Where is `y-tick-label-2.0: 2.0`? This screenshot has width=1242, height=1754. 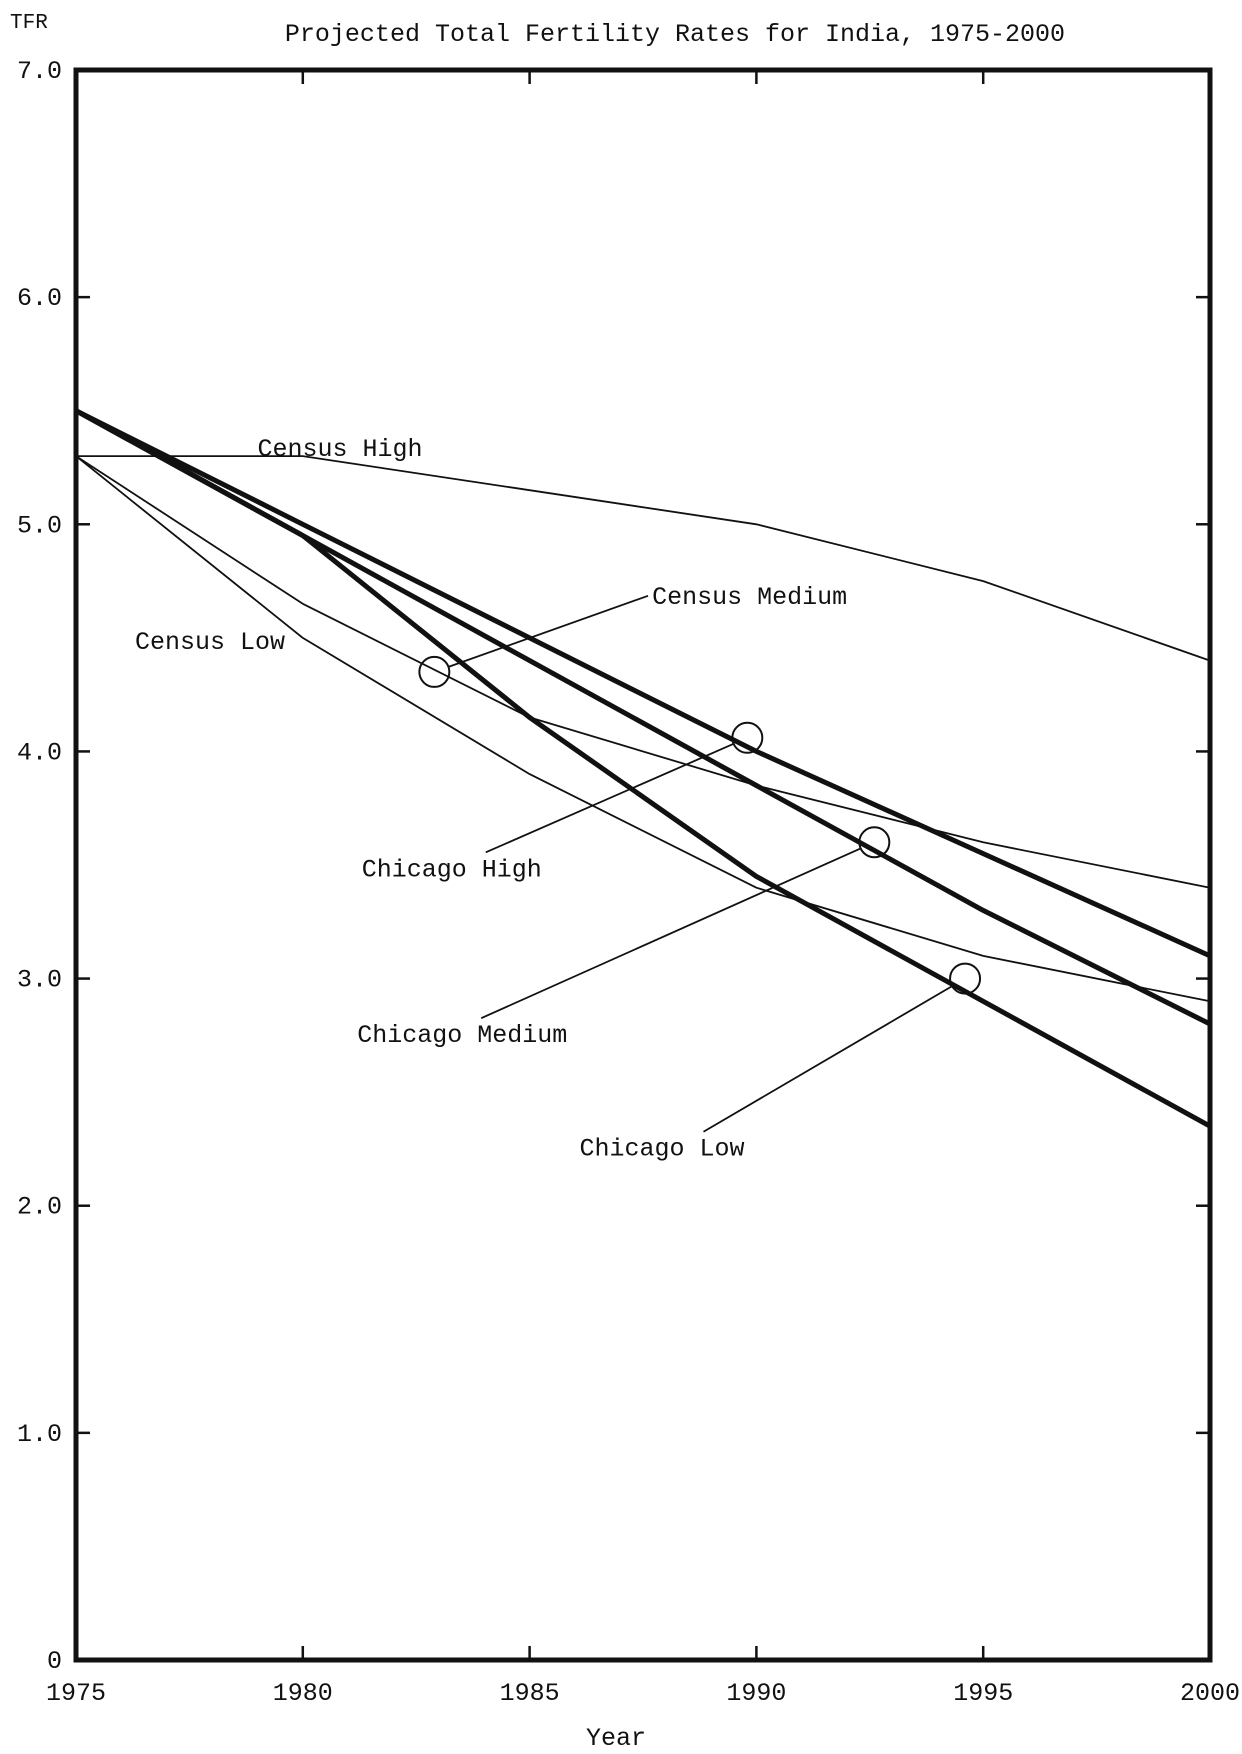 y-tick-label-2.0: 2.0 is located at coordinates (39, 1207).